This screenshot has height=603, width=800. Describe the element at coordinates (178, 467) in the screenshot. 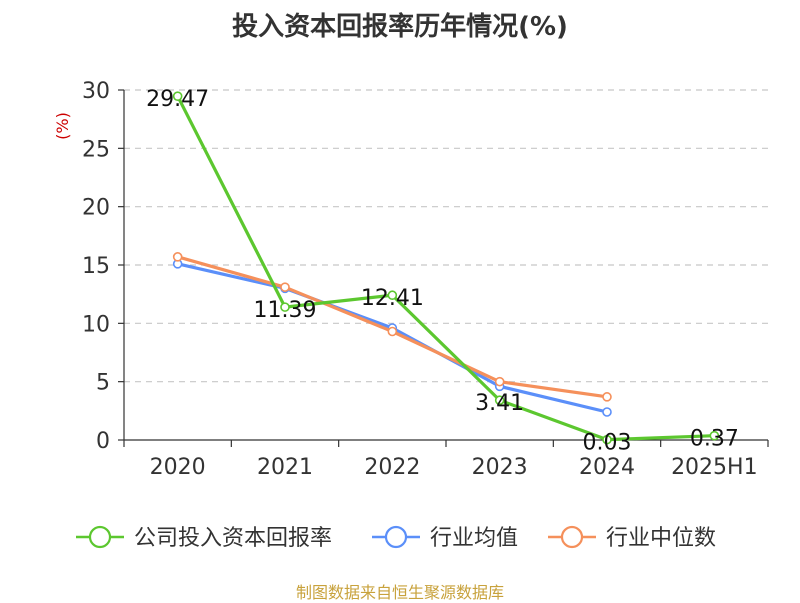

I see `x-tick-label: 2020` at that location.